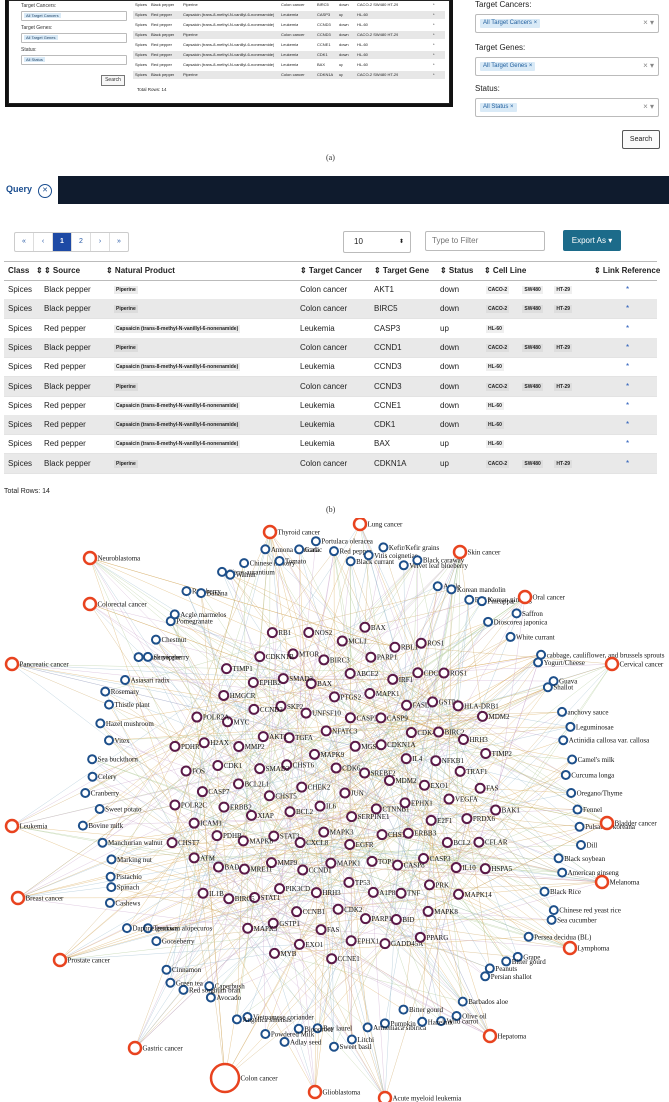 This screenshot has height=1102, width=669. What do you see at coordinates (26, 826) in the screenshot?
I see `cancer-node: Leukemia` at bounding box center [26, 826].